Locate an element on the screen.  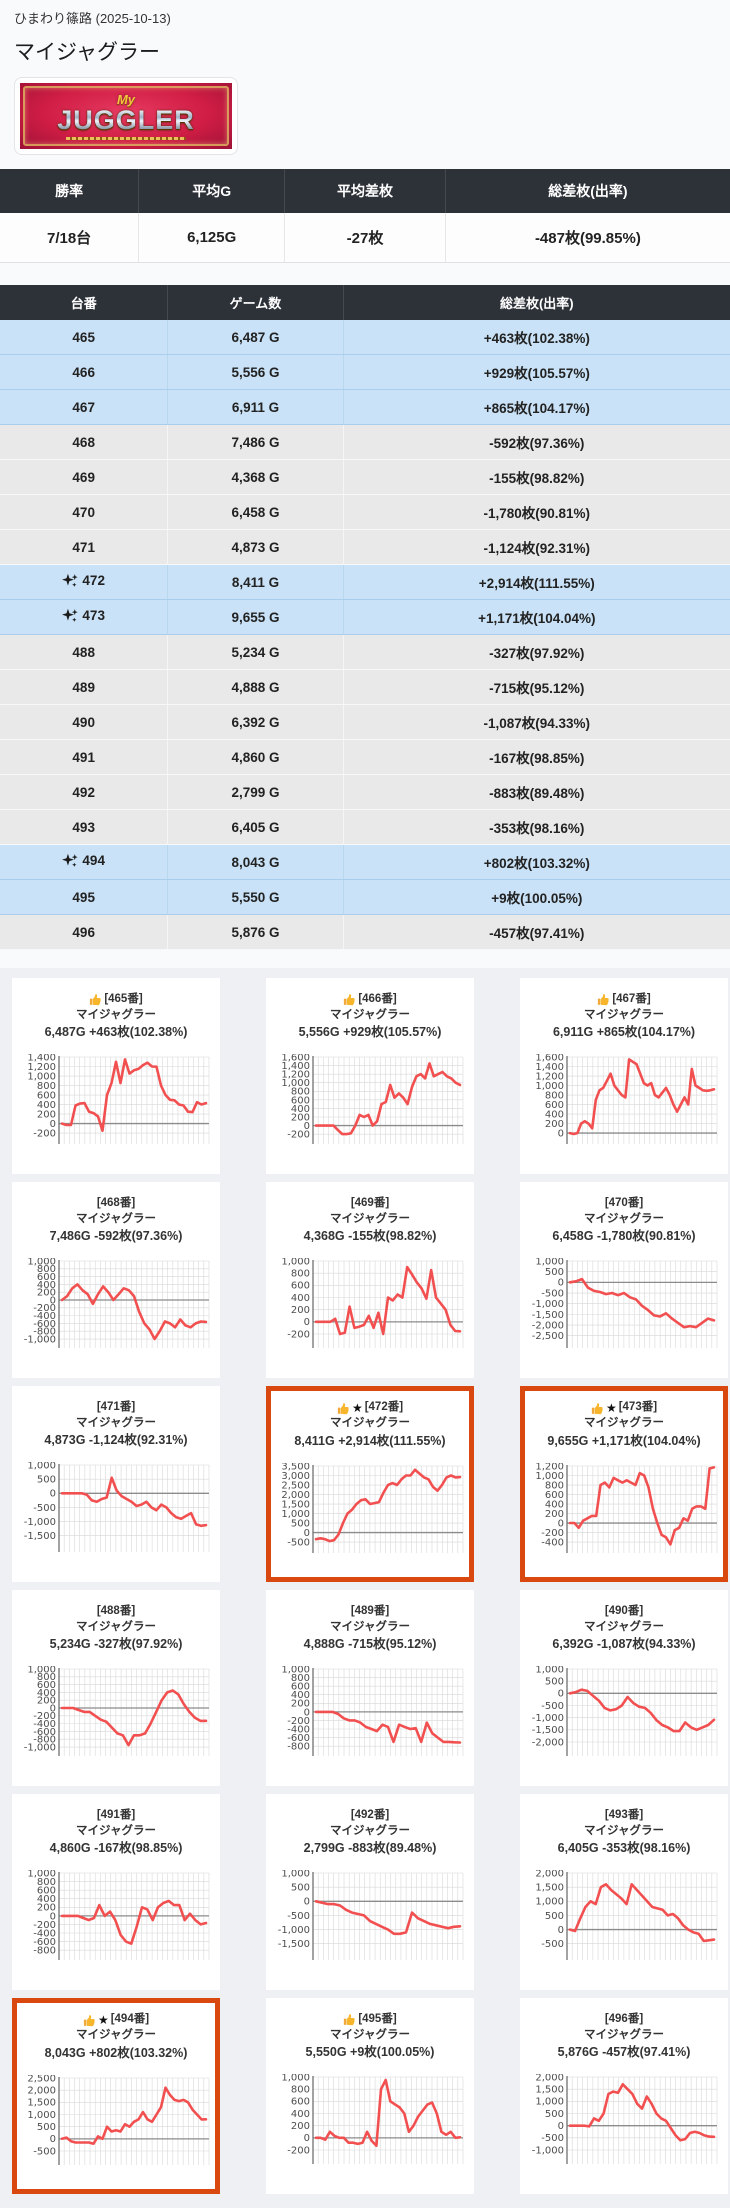
svg-text: 3,000 is located at coordinates (295, 1476).